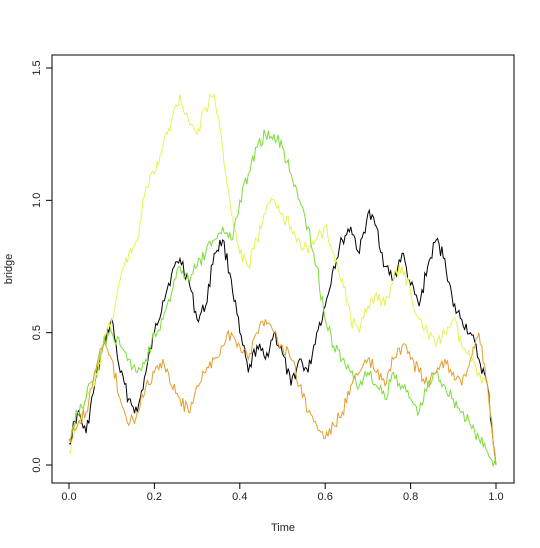 The image size is (540, 548). I want to click on x-tick-label: 1.0, so click(495, 497).